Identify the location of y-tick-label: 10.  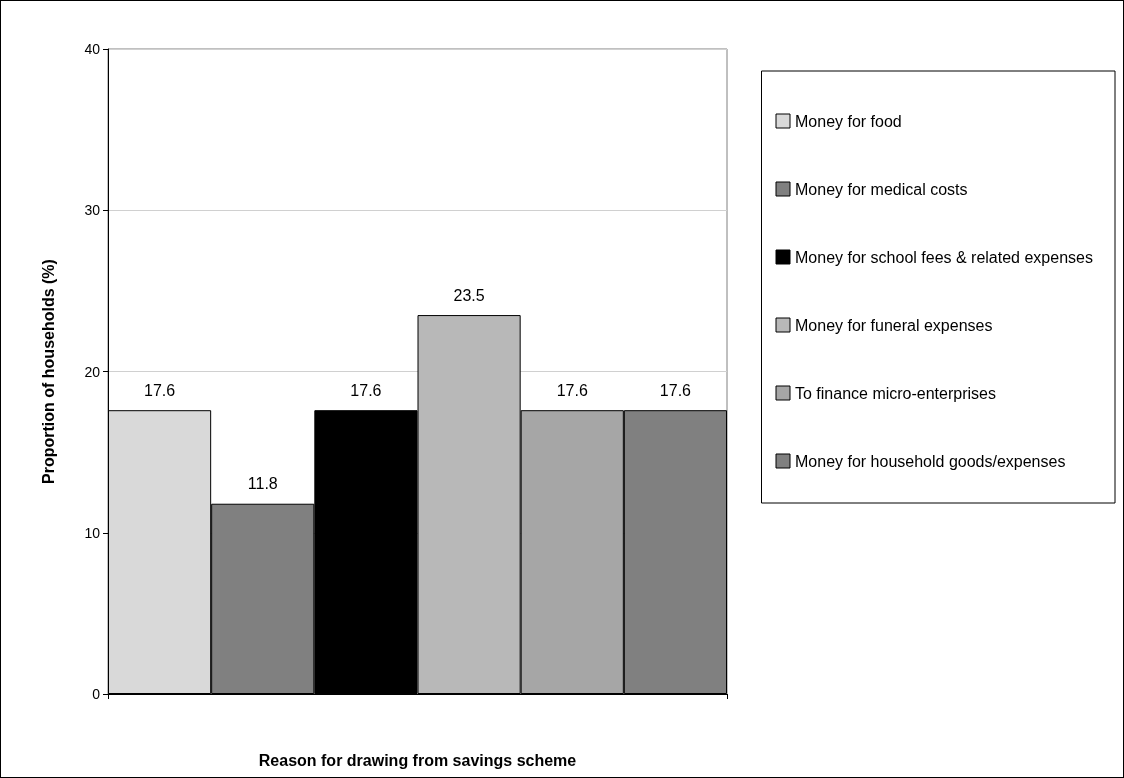
(92, 532).